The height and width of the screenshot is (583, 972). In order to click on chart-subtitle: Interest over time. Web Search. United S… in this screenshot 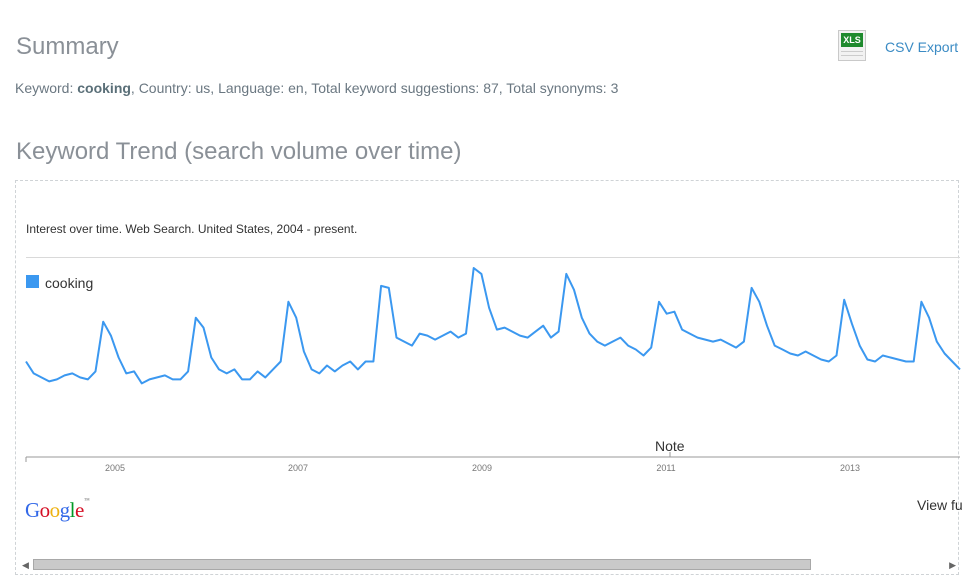, I will do `click(192, 229)`.